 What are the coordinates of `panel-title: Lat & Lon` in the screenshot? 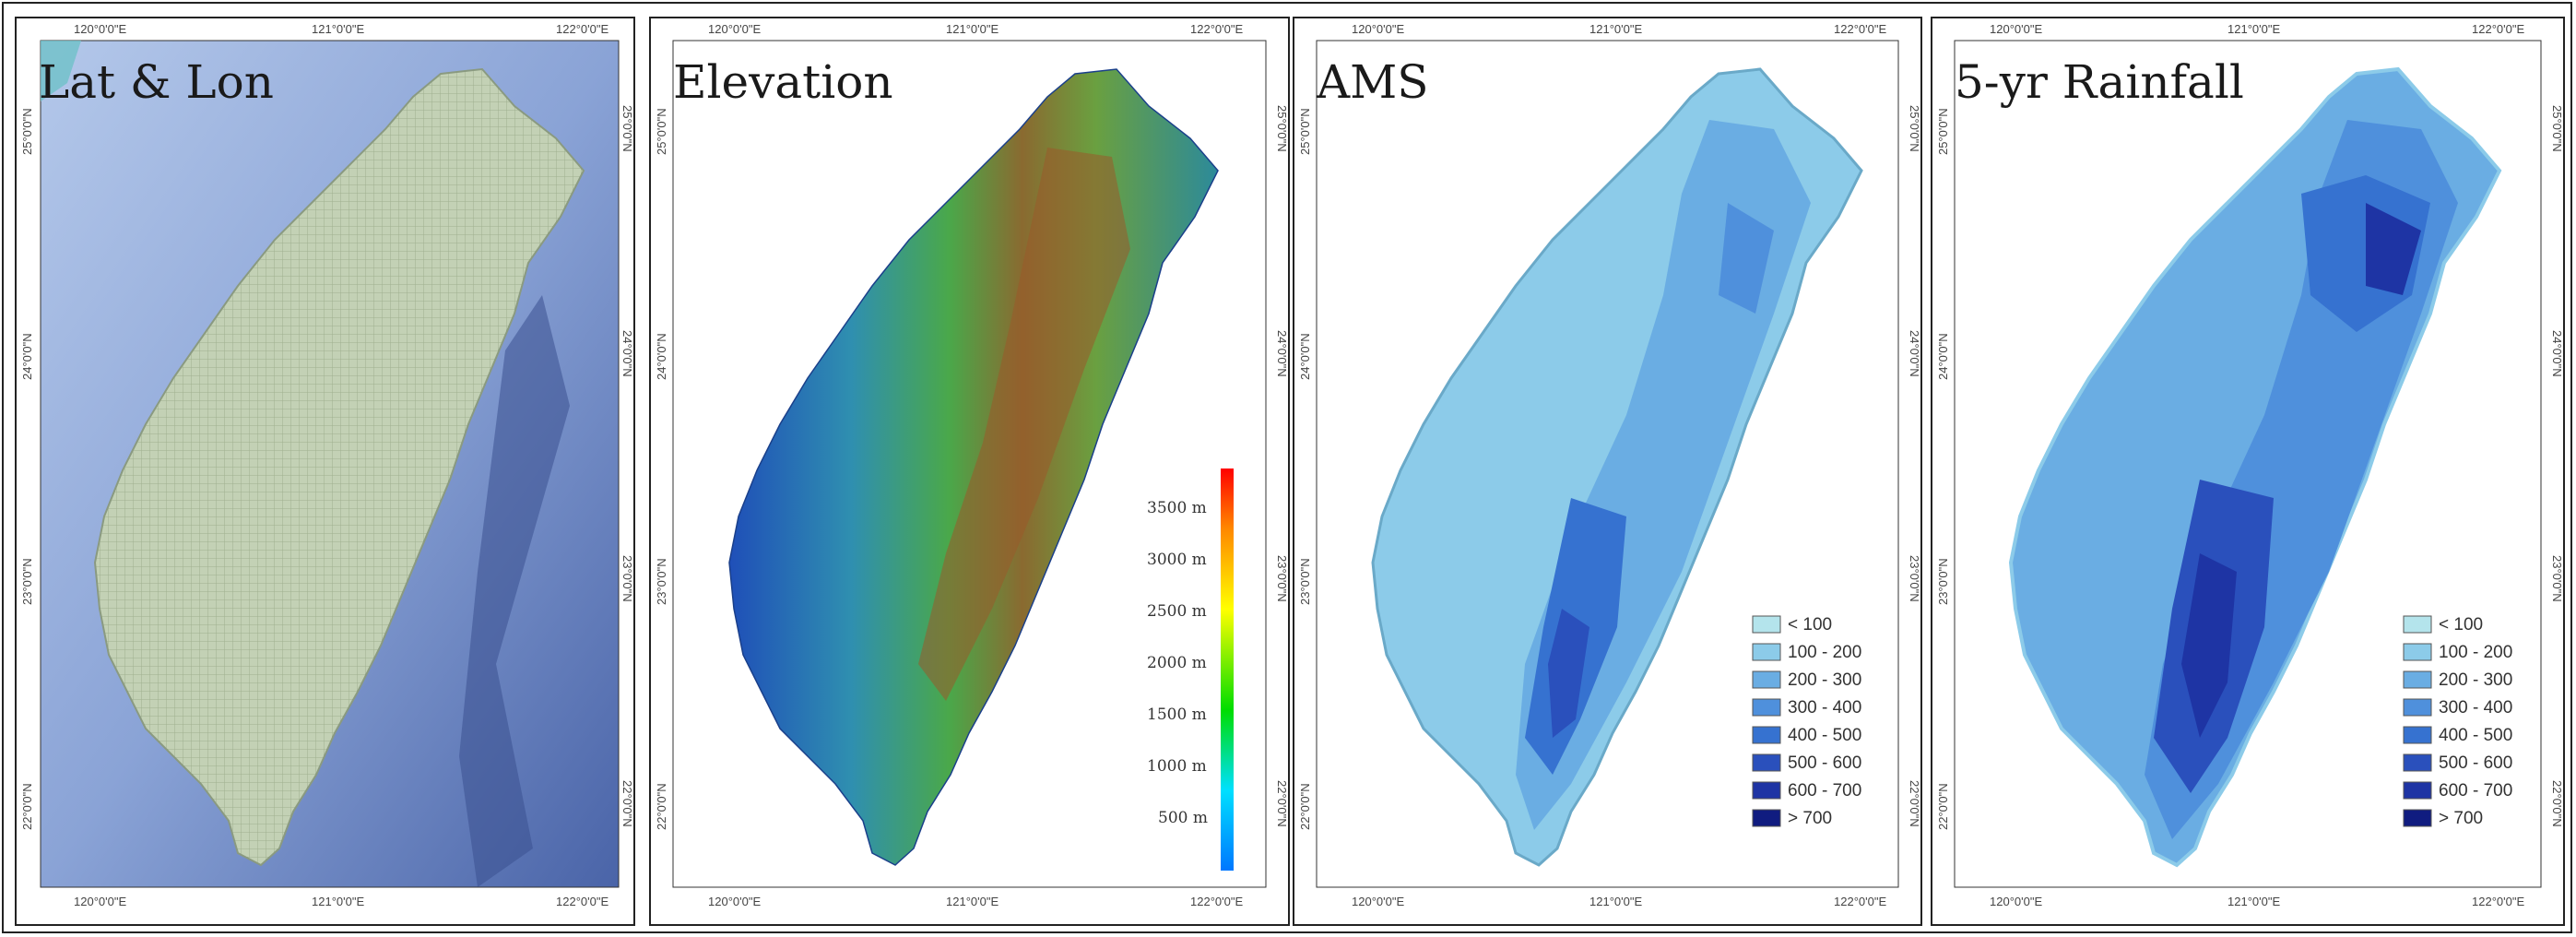 It's located at (156, 82).